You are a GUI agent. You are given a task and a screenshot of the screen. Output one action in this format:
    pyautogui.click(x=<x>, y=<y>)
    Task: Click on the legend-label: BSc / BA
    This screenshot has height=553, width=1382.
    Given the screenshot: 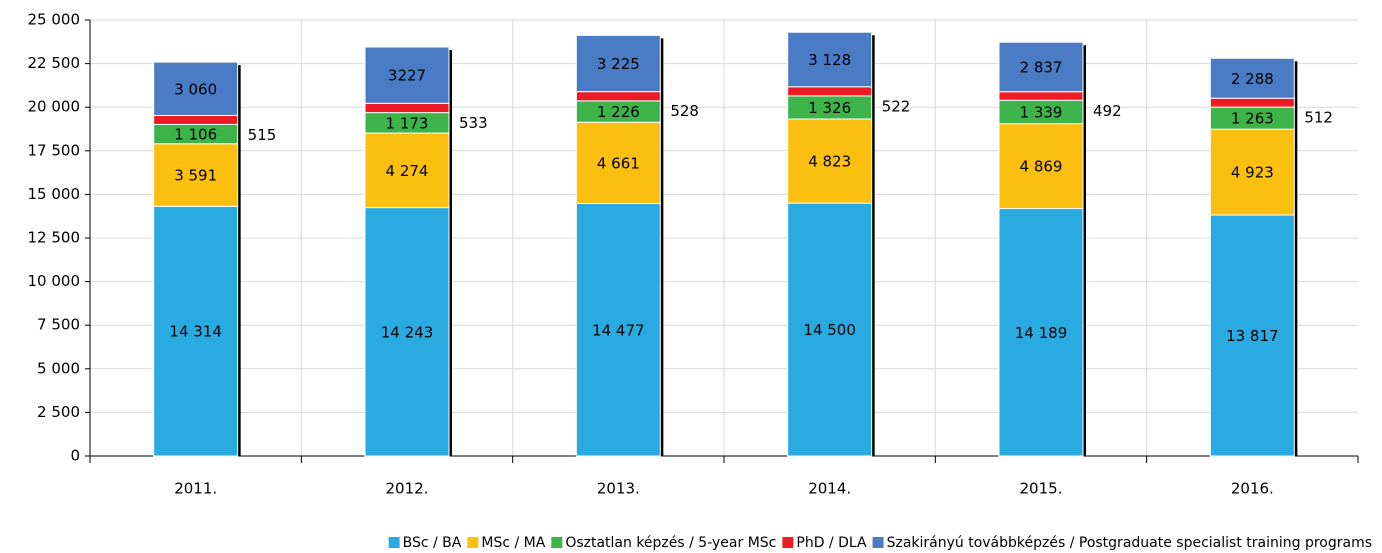 What is the action you would take?
    pyautogui.click(x=432, y=543)
    